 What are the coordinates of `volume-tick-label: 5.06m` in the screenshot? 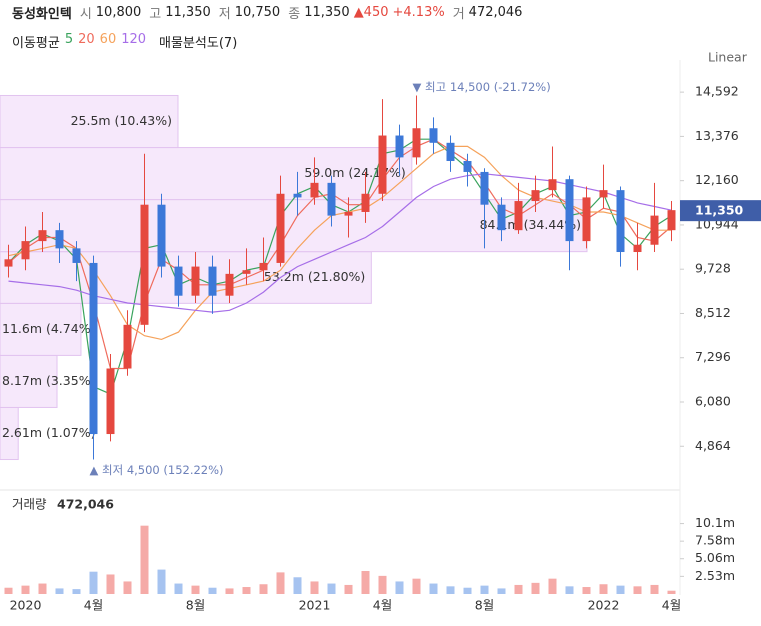 It's located at (715, 557).